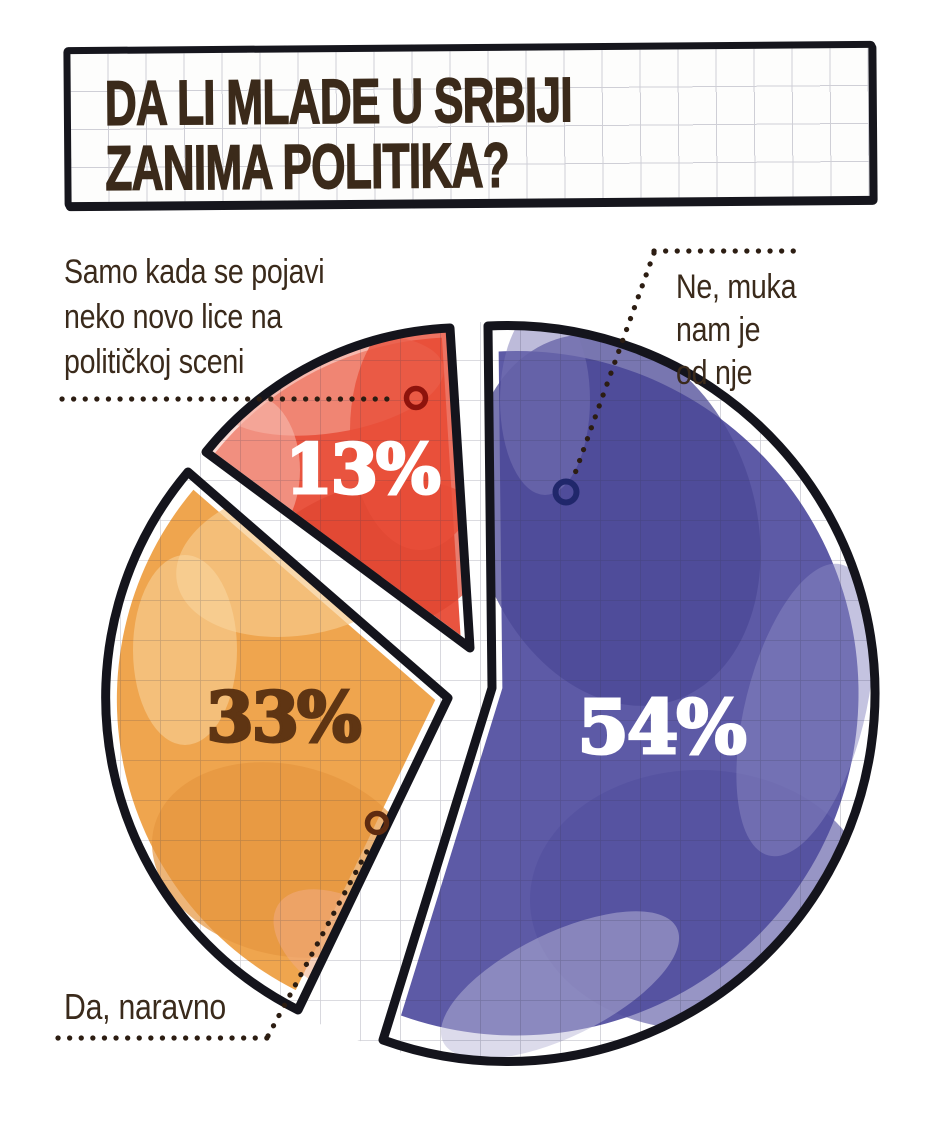  Describe the element at coordinates (377, 823) in the screenshot. I see `marker-orange-ring` at that location.